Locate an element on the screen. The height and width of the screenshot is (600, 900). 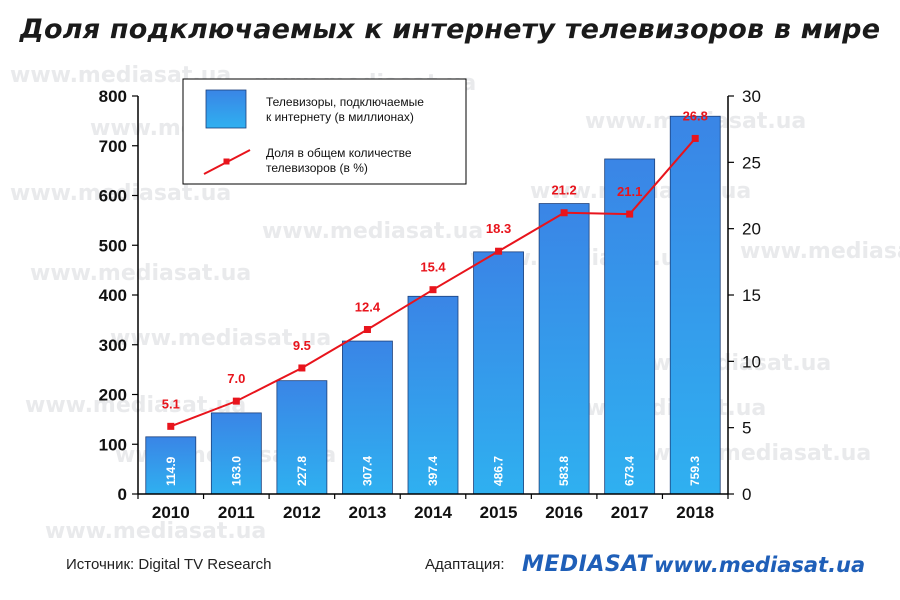
bar-value-label: 486.7 is located at coordinates (499, 471).